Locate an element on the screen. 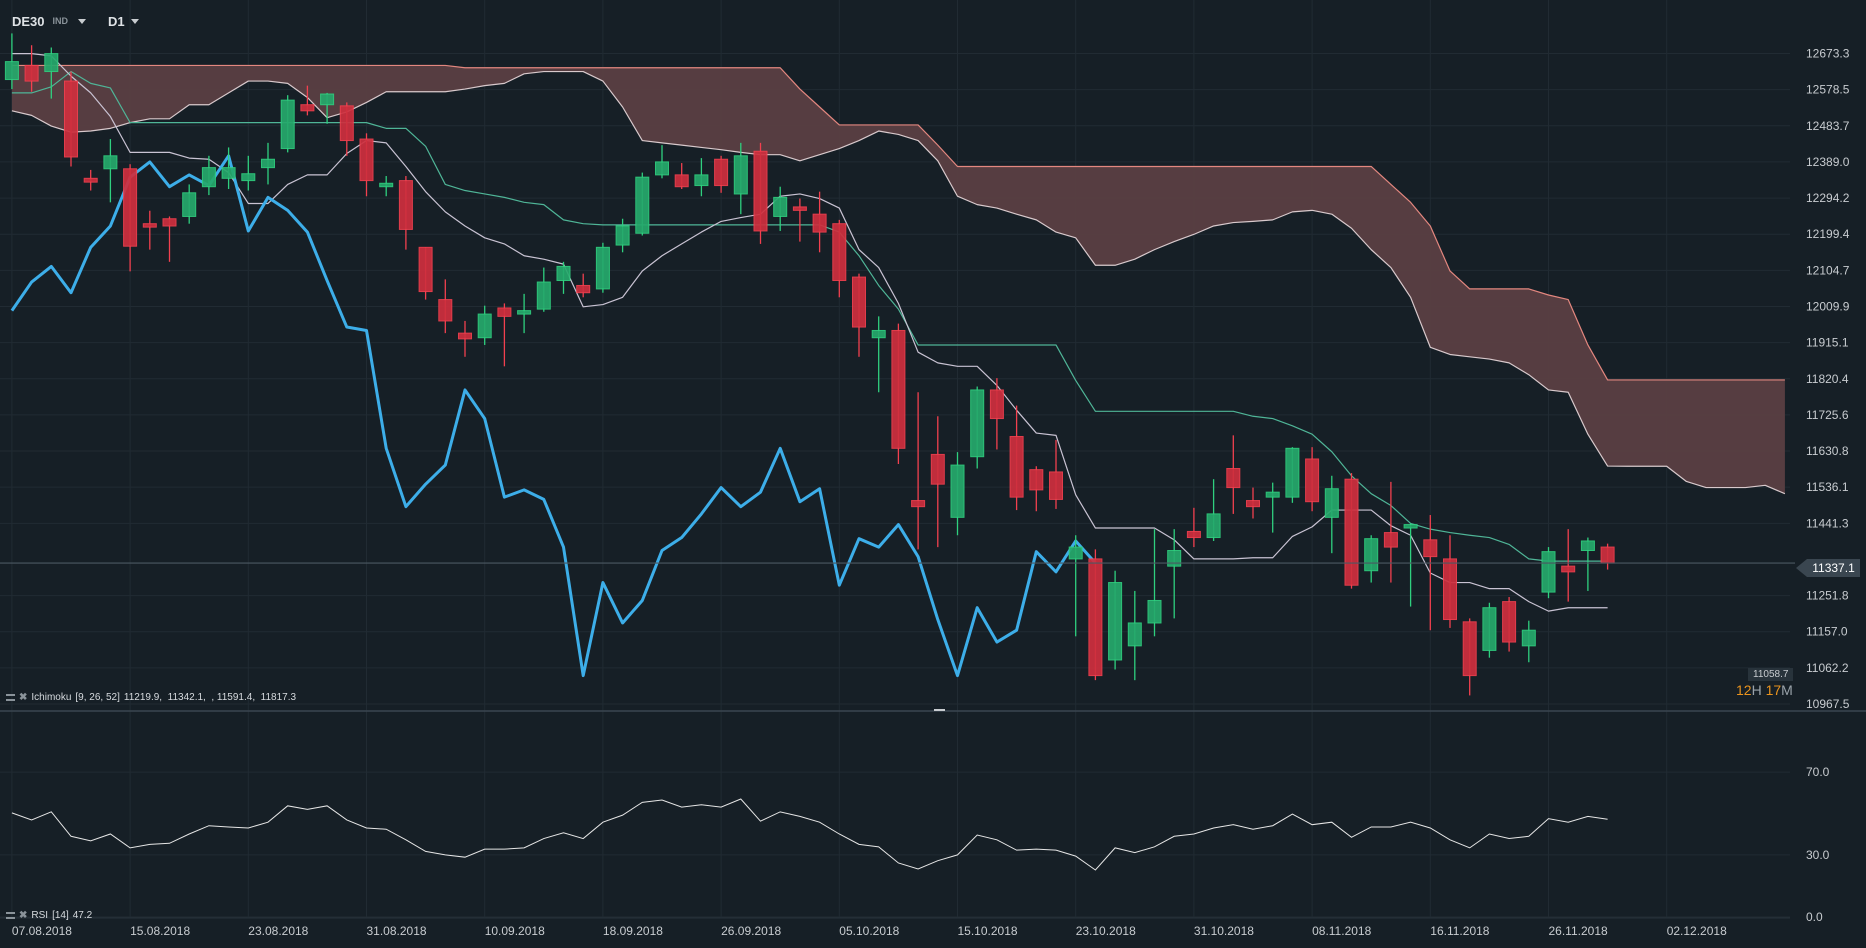 The height and width of the screenshot is (948, 1866). symbol-selector: DE30 IND is located at coordinates (56, 21).